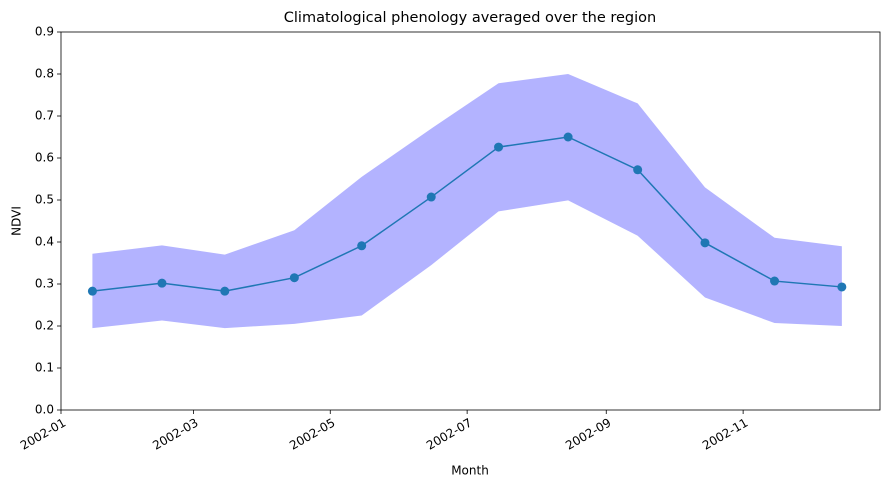  I want to click on y-tick-label: 0.8, so click(44, 74).